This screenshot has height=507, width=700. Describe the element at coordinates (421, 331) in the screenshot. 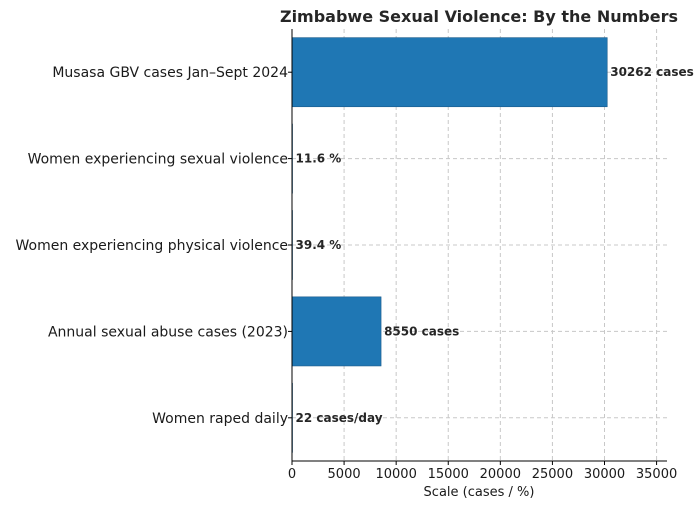

I see `bar-value-label: 8550 cases` at that location.